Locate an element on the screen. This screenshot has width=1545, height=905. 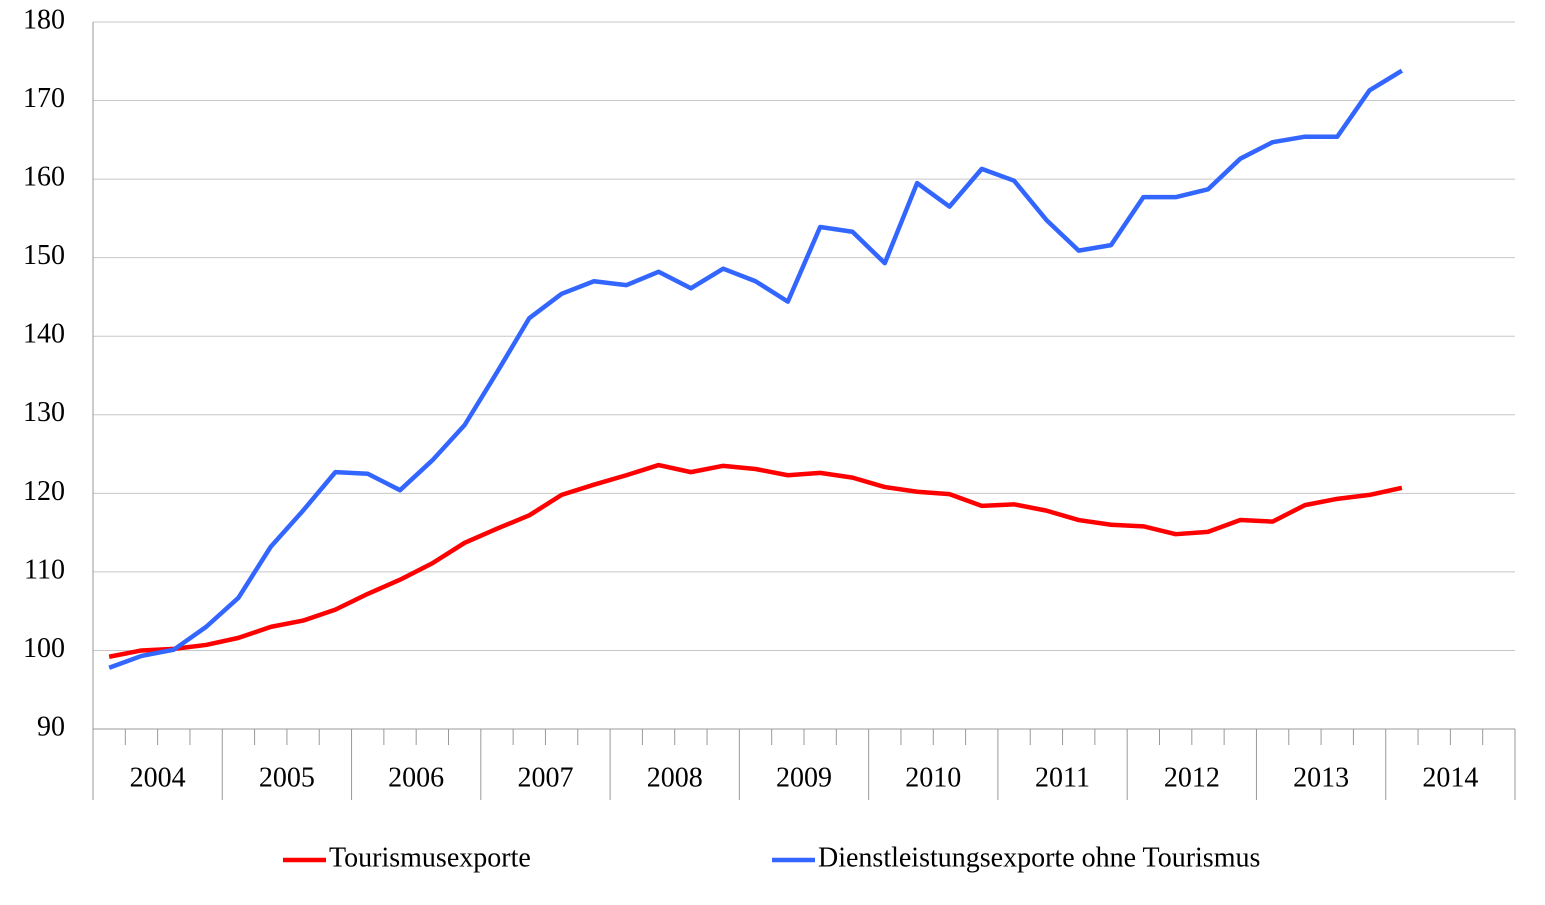
y-tick-label: 160 is located at coordinates (44, 177).